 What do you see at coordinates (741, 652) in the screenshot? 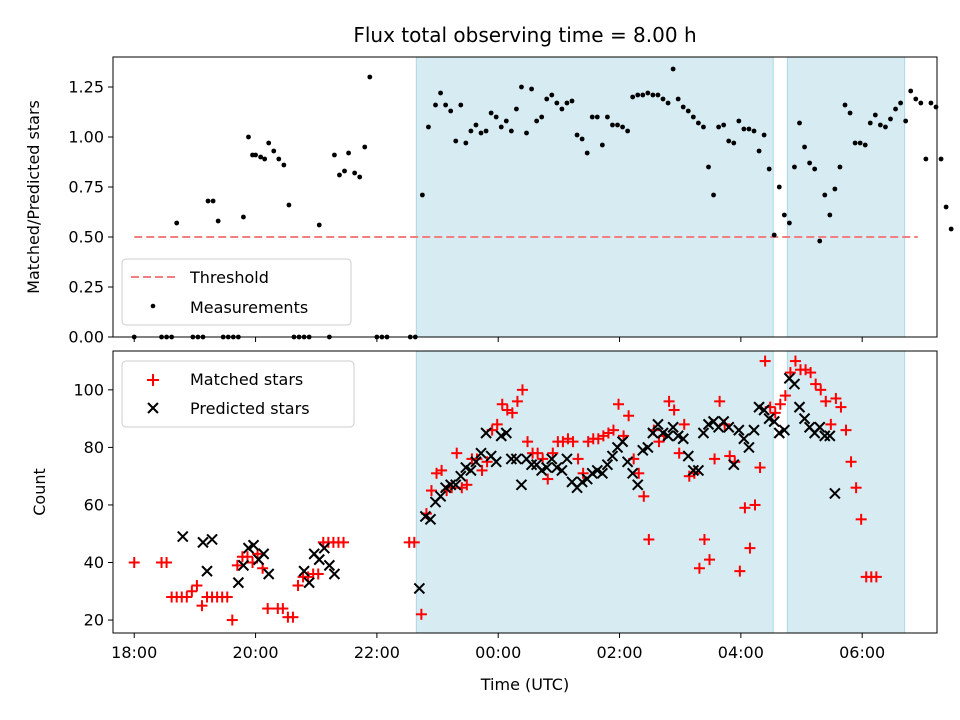
I see `x-tick-label: 04:00` at bounding box center [741, 652].